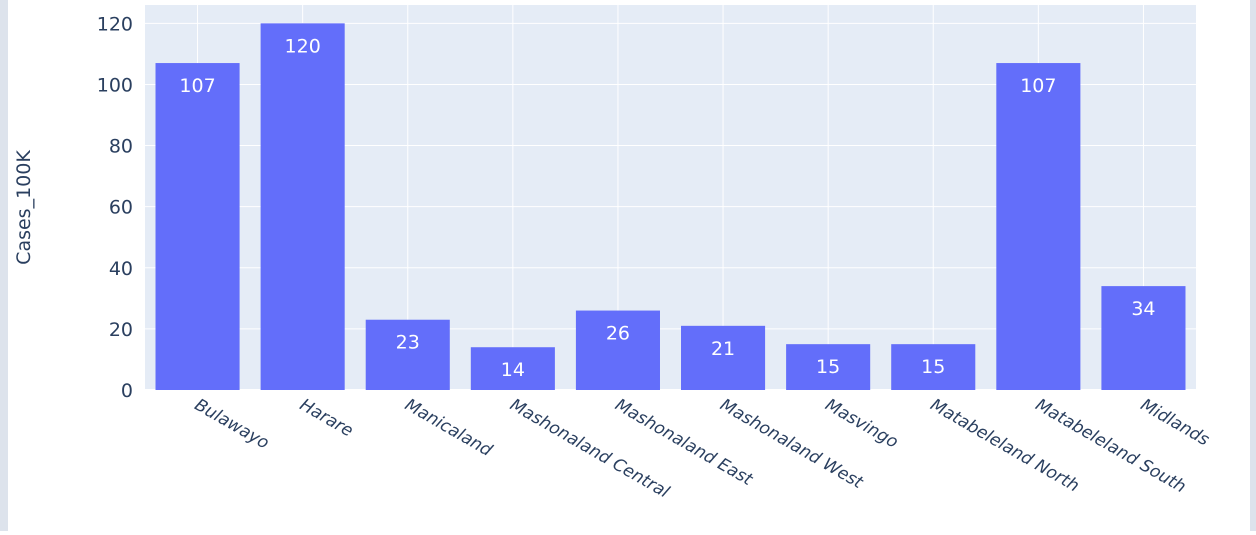  What do you see at coordinates (115, 24) in the screenshot?
I see `y-tick-label: 120` at bounding box center [115, 24].